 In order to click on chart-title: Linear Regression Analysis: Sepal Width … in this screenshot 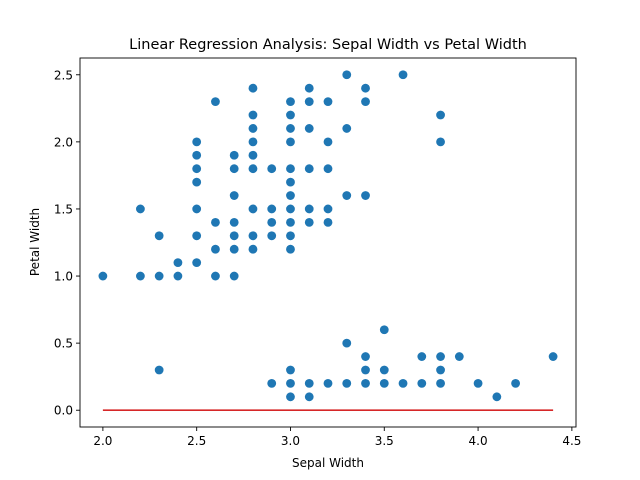, I will do `click(328, 45)`.